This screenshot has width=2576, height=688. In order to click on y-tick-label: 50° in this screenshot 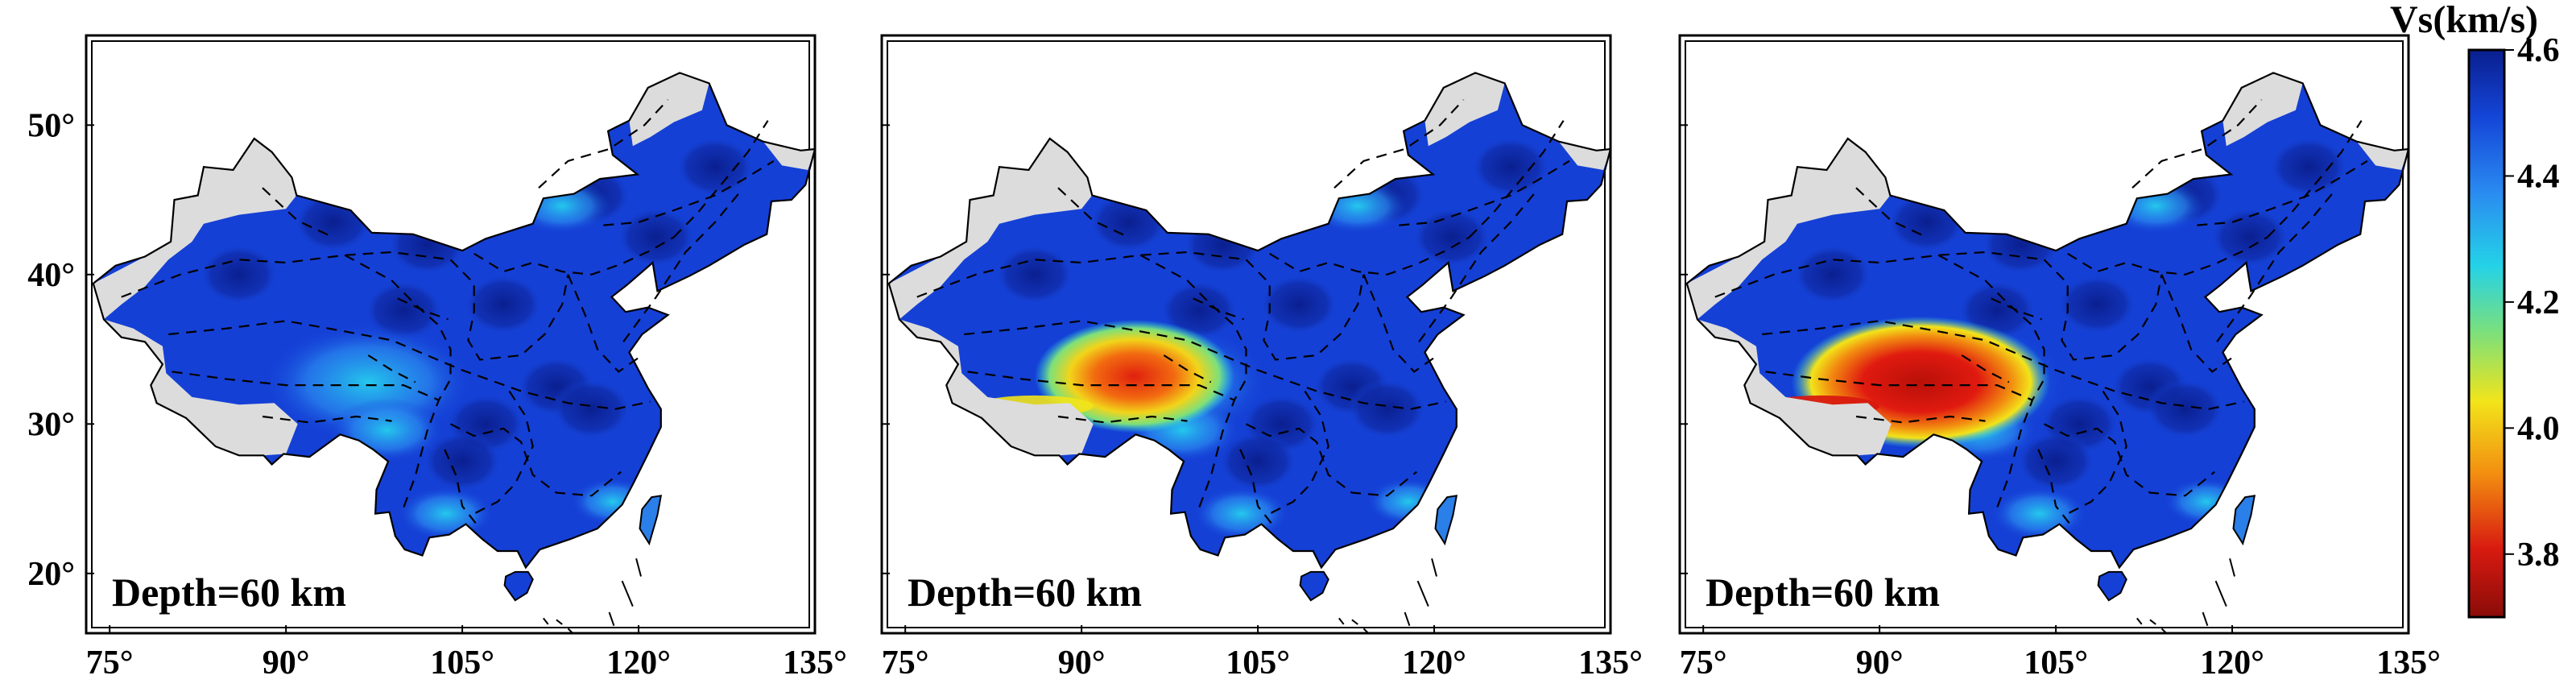, I will do `click(51, 125)`.